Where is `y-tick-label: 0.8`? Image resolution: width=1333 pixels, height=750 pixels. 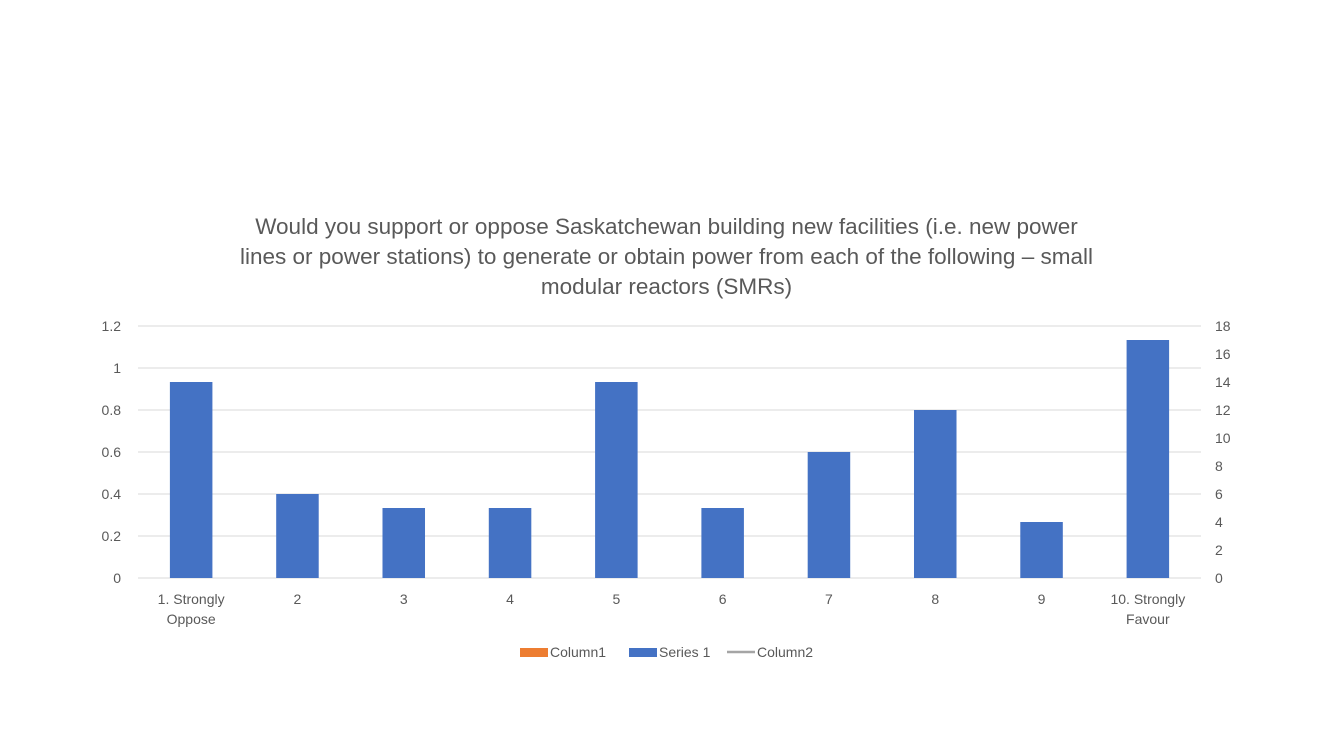
y-tick-label: 0.8 is located at coordinates (112, 410).